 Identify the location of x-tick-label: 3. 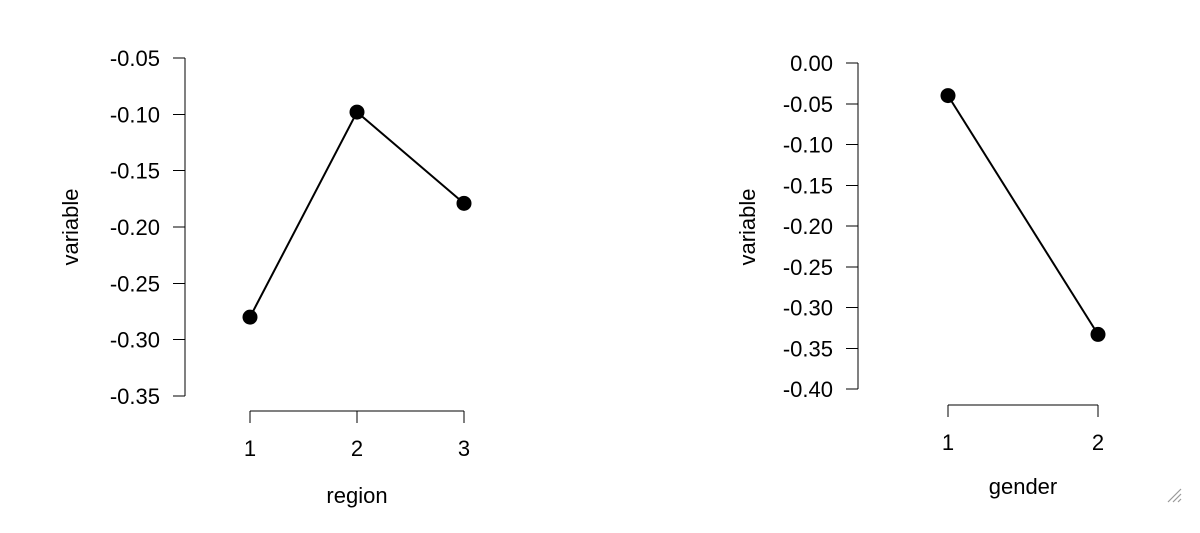
(464, 448).